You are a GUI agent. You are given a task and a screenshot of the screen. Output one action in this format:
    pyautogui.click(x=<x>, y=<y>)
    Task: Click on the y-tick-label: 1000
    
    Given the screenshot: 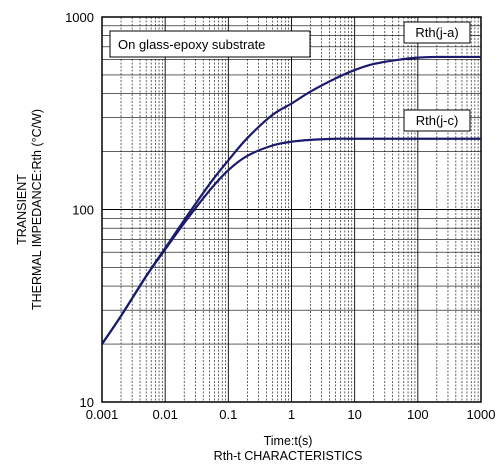 What is the action you would take?
    pyautogui.click(x=79, y=17)
    